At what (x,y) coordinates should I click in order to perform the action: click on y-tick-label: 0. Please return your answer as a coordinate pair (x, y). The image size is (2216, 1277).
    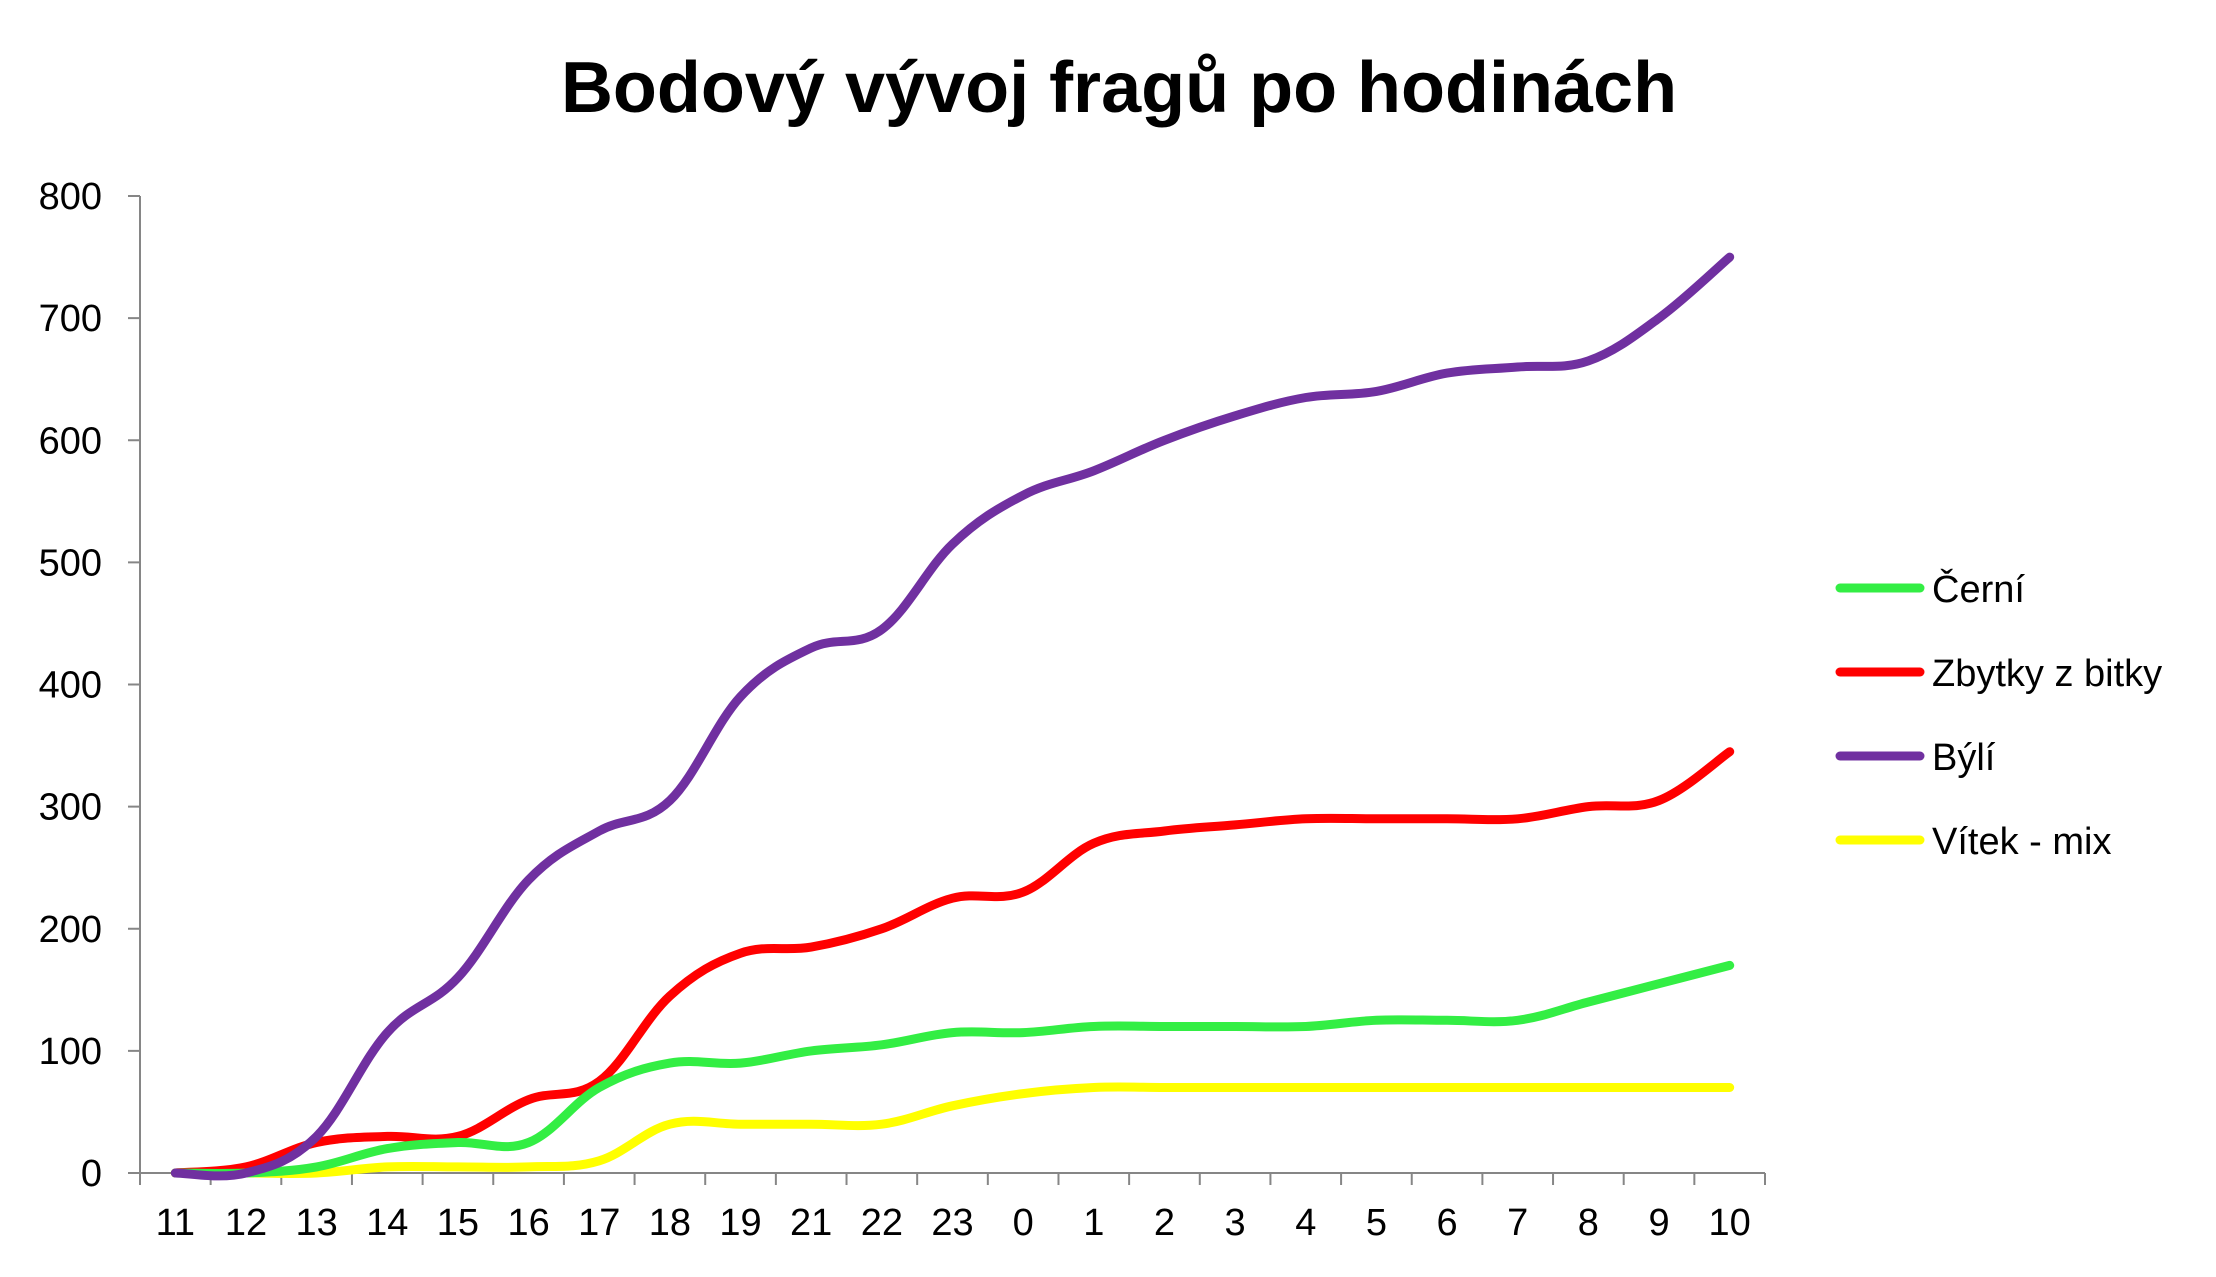
    Looking at the image, I should click on (91, 1174).